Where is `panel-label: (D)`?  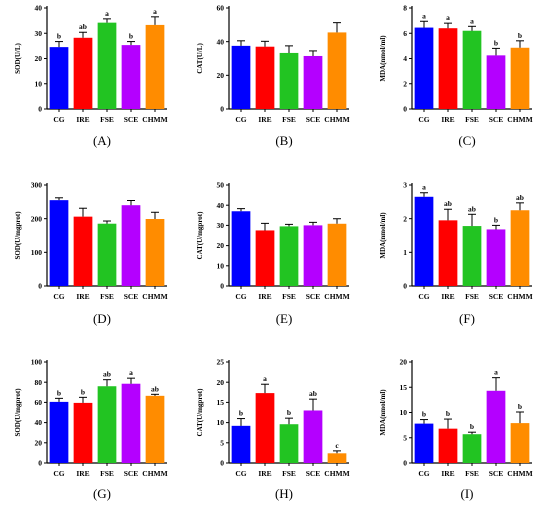 panel-label: (D) is located at coordinates (102, 318).